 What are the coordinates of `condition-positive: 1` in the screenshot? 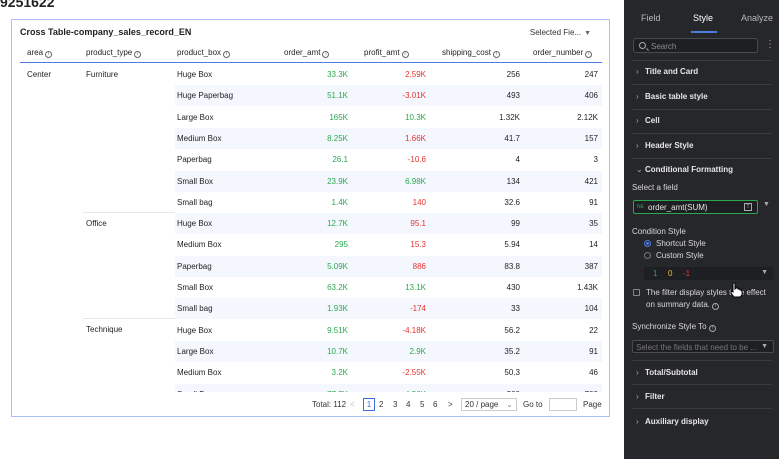 It's located at (655, 273).